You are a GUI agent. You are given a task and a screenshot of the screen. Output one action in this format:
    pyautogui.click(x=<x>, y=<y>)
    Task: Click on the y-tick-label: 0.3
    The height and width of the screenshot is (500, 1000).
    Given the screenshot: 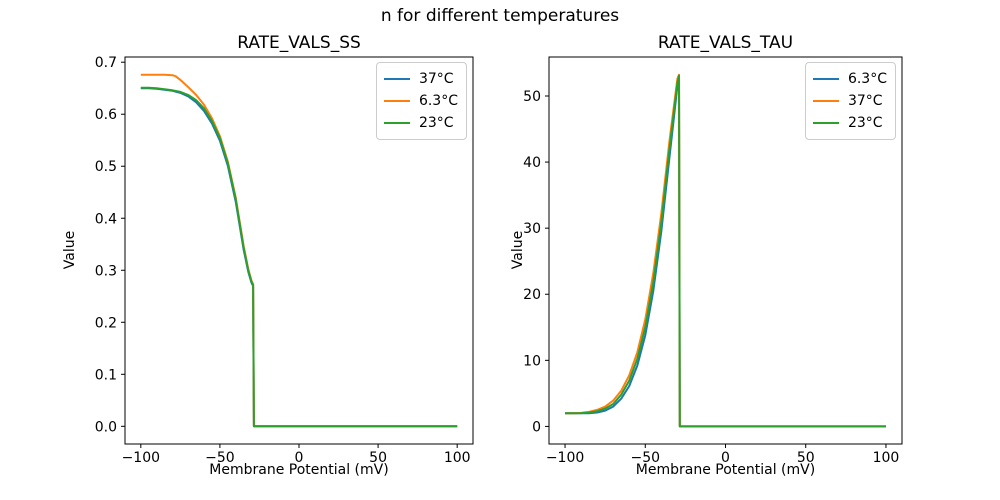 What is the action you would take?
    pyautogui.click(x=106, y=271)
    